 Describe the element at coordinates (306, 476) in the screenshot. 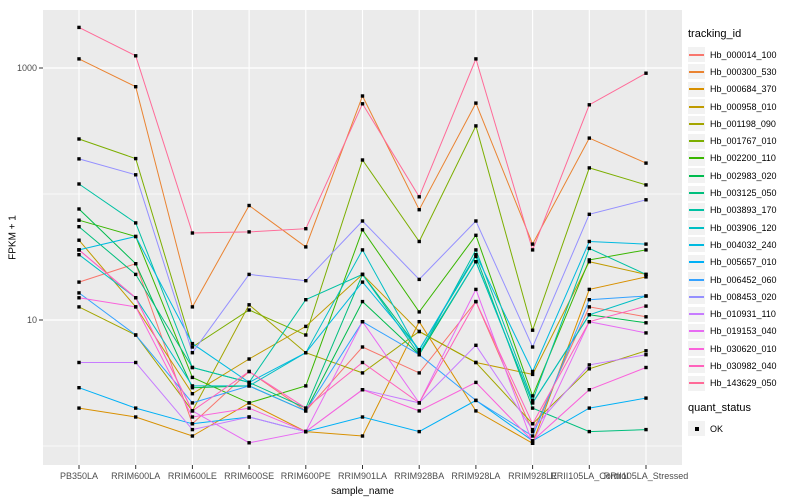

I see `x-tick-label: RRIM600PE` at that location.